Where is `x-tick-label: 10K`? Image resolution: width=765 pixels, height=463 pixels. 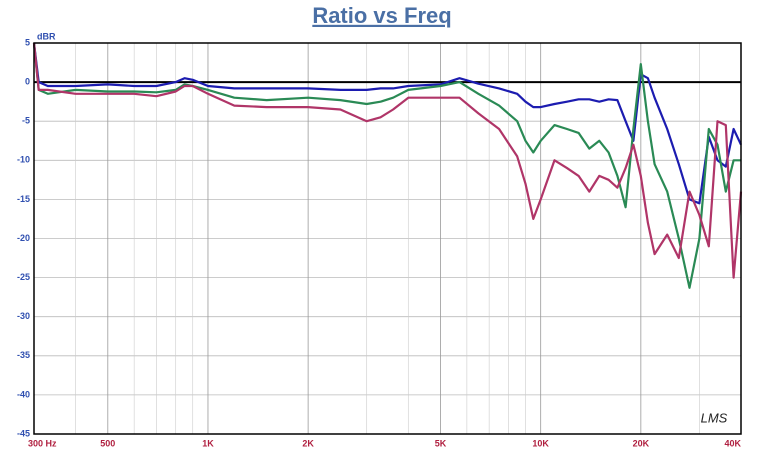 x-tick-label: 10K is located at coordinates (540, 443).